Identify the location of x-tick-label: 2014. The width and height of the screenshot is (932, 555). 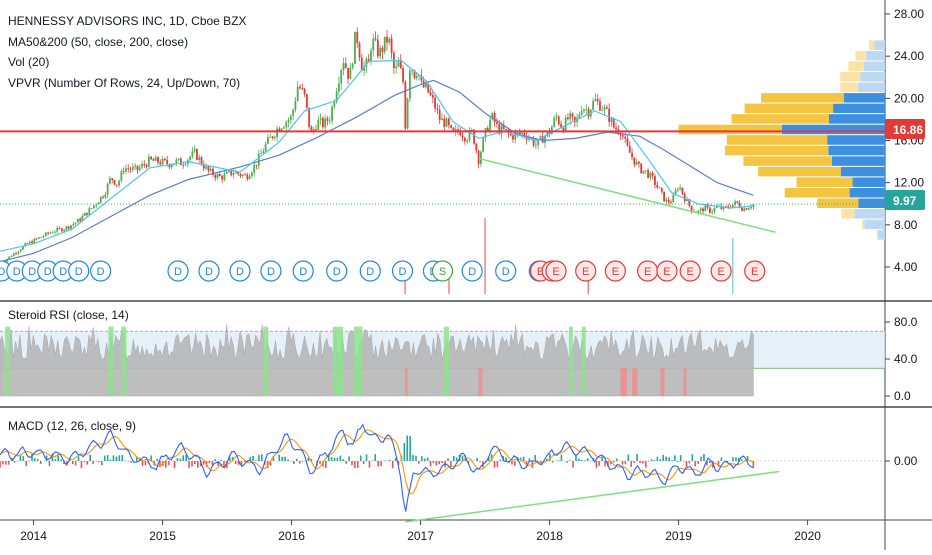
(33, 536).